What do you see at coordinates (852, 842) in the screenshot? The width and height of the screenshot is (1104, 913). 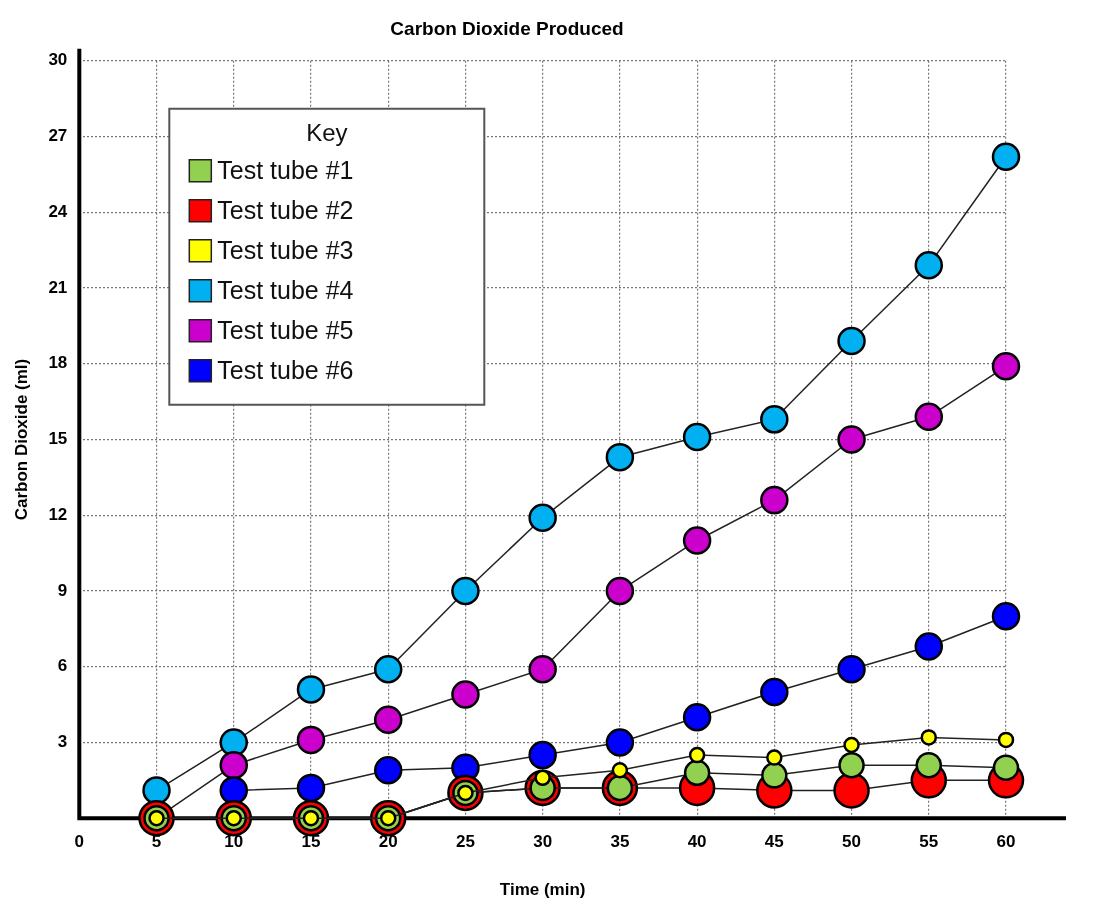 I see `x-tick-label: 50` at bounding box center [852, 842].